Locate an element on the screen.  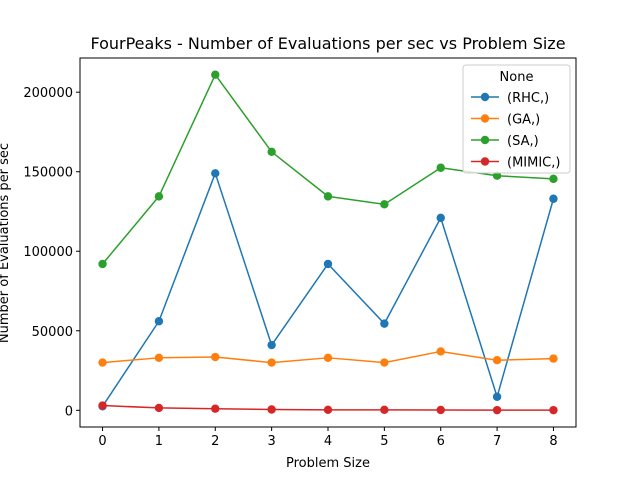
x-tick-label-4: 4 is located at coordinates (328, 441).